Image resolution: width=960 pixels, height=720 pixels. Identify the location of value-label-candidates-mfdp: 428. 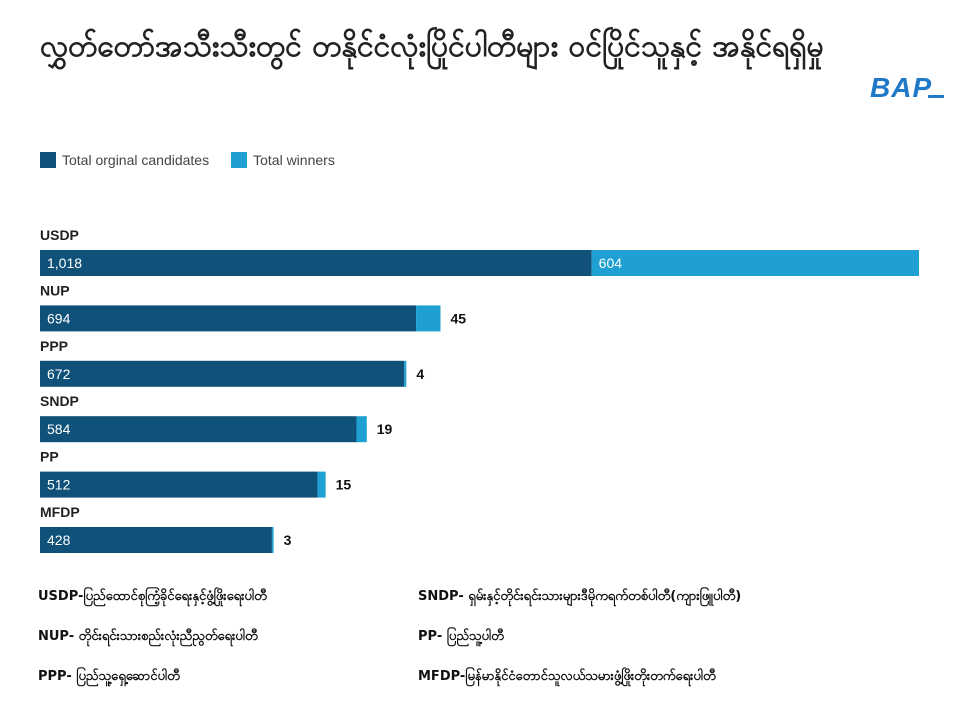
(59, 540).